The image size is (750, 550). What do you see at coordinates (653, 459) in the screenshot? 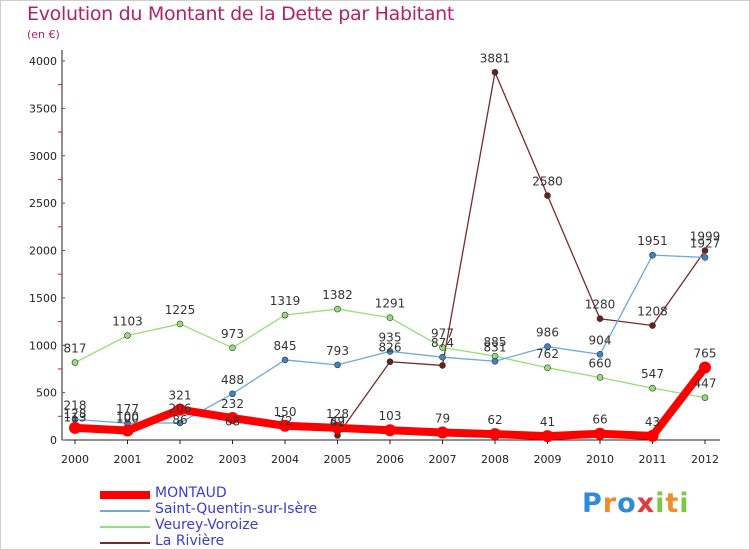
I see `x-tick-label: 2011` at bounding box center [653, 459].